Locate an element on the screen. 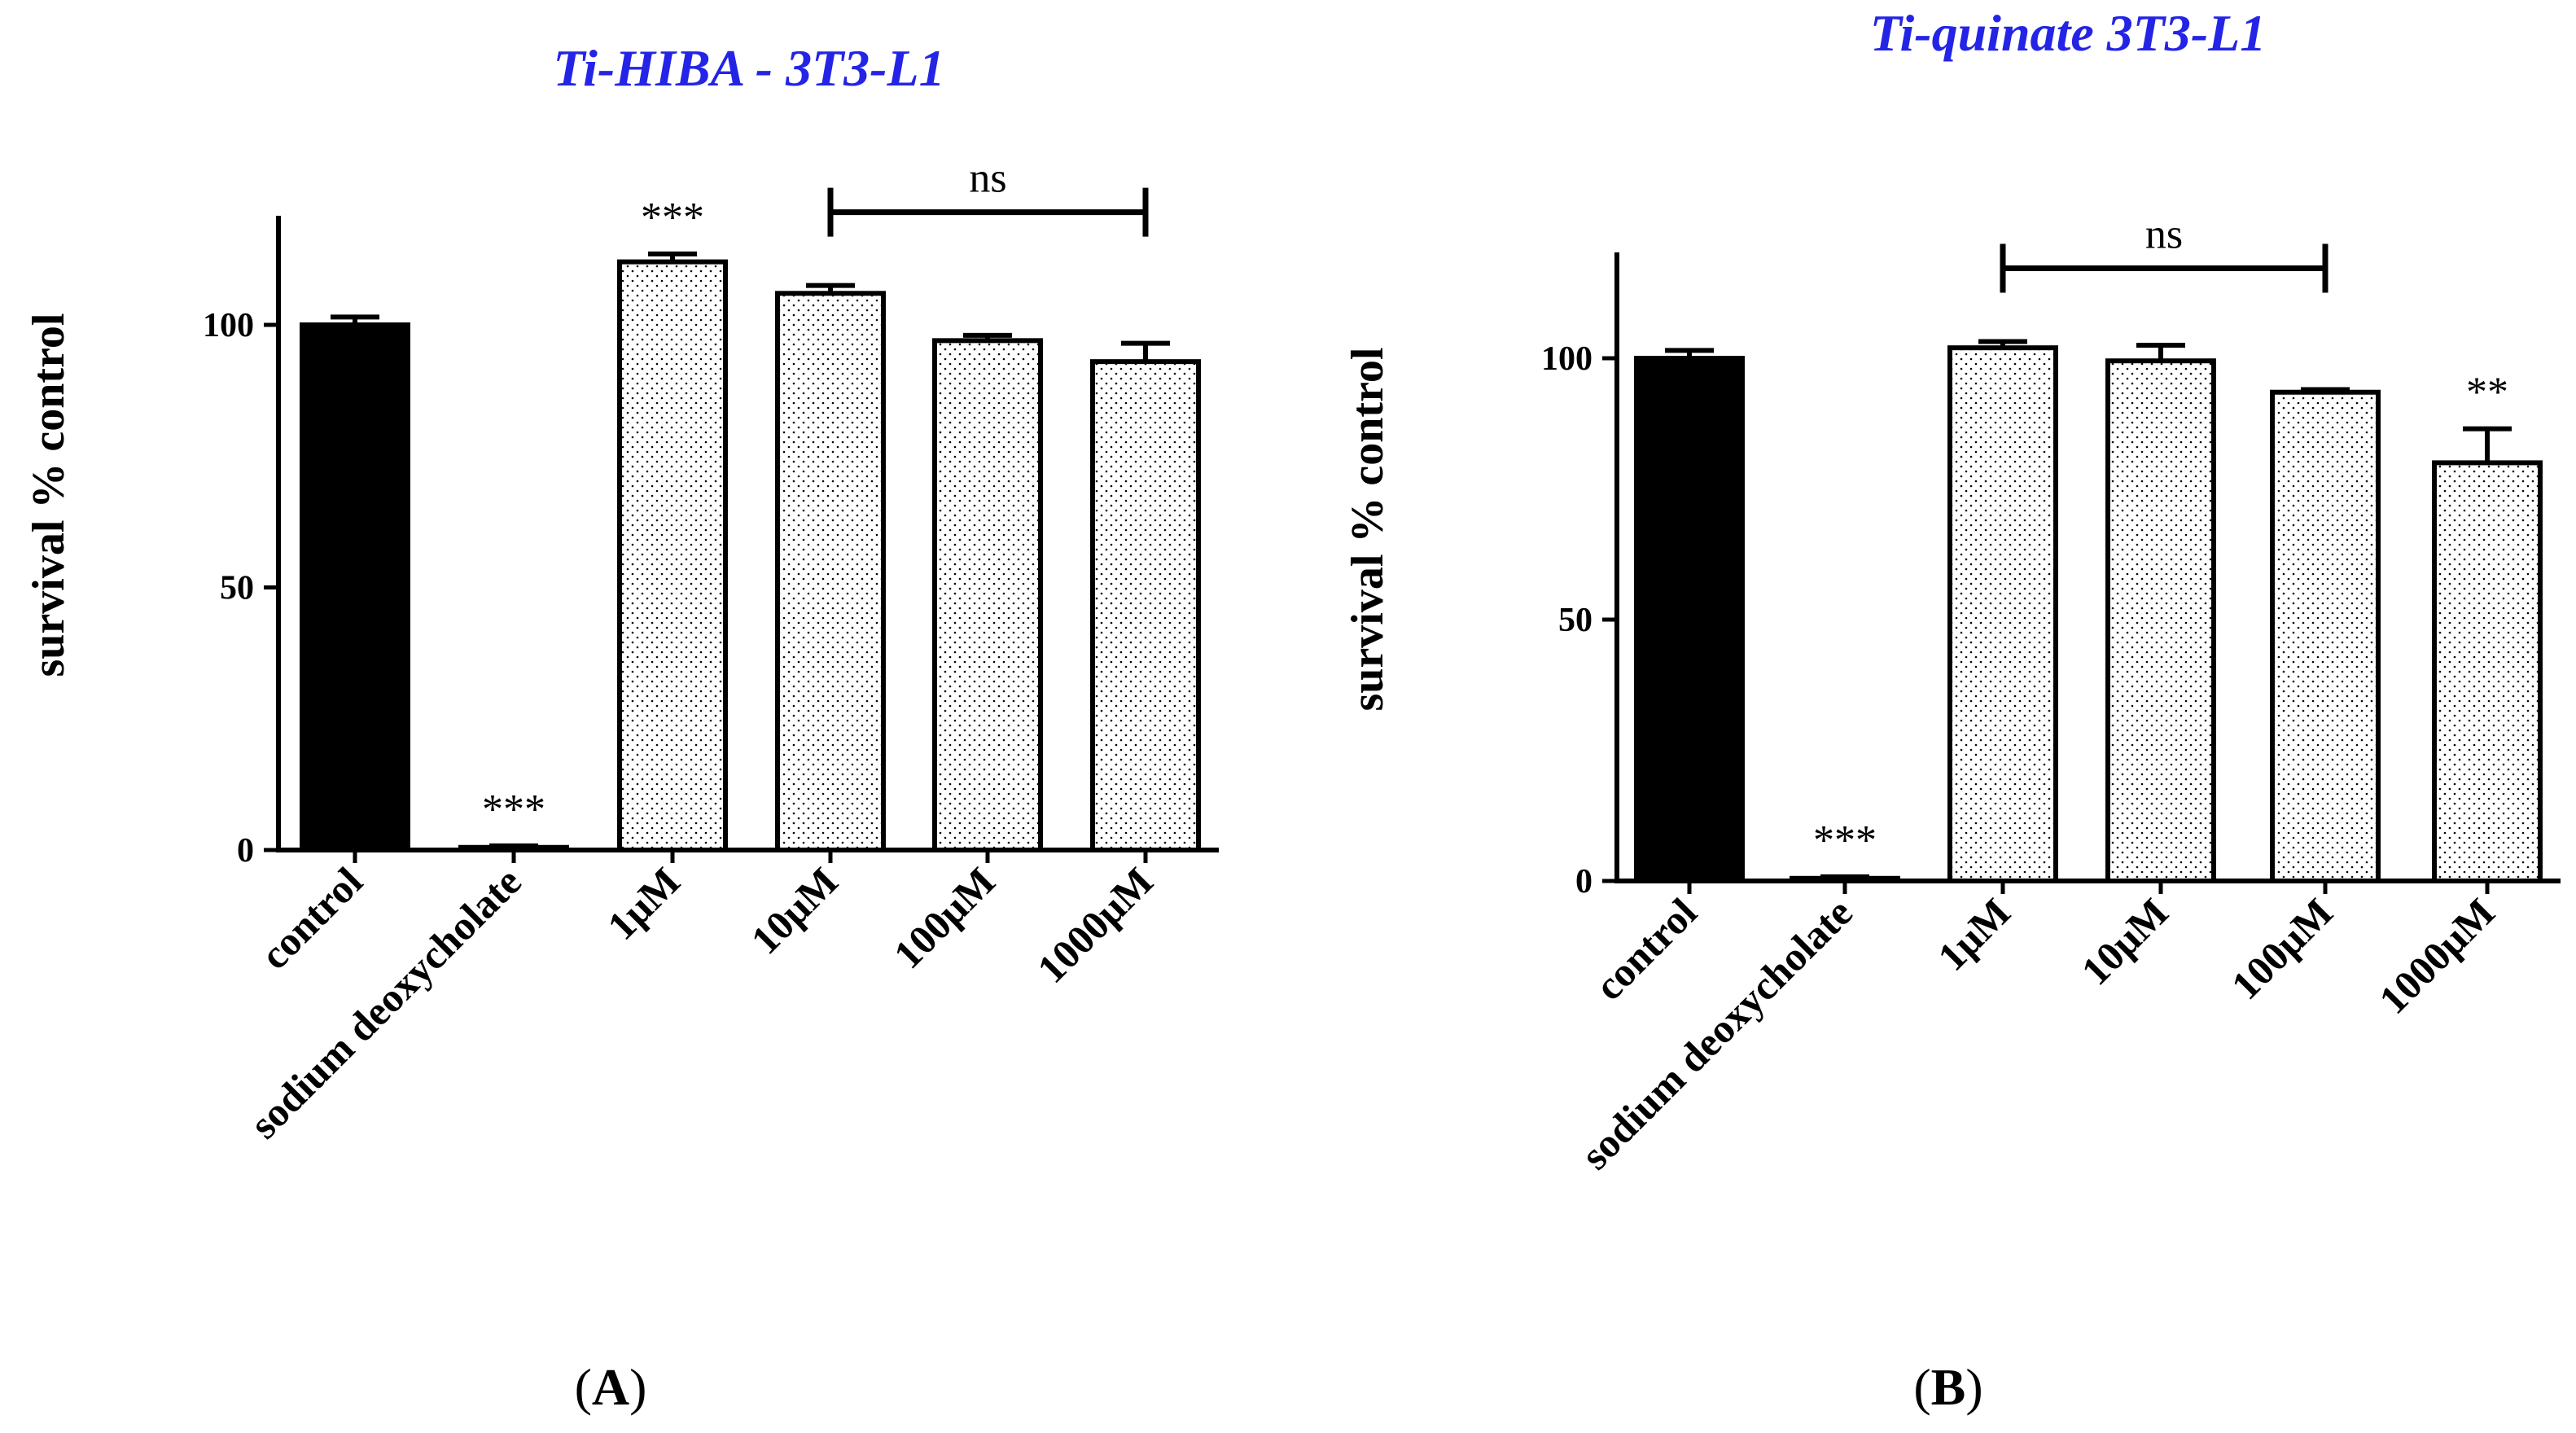 This screenshot has height=1433, width=2576. chart-a-x-tick-label: 1000μM is located at coordinates (1095, 925).